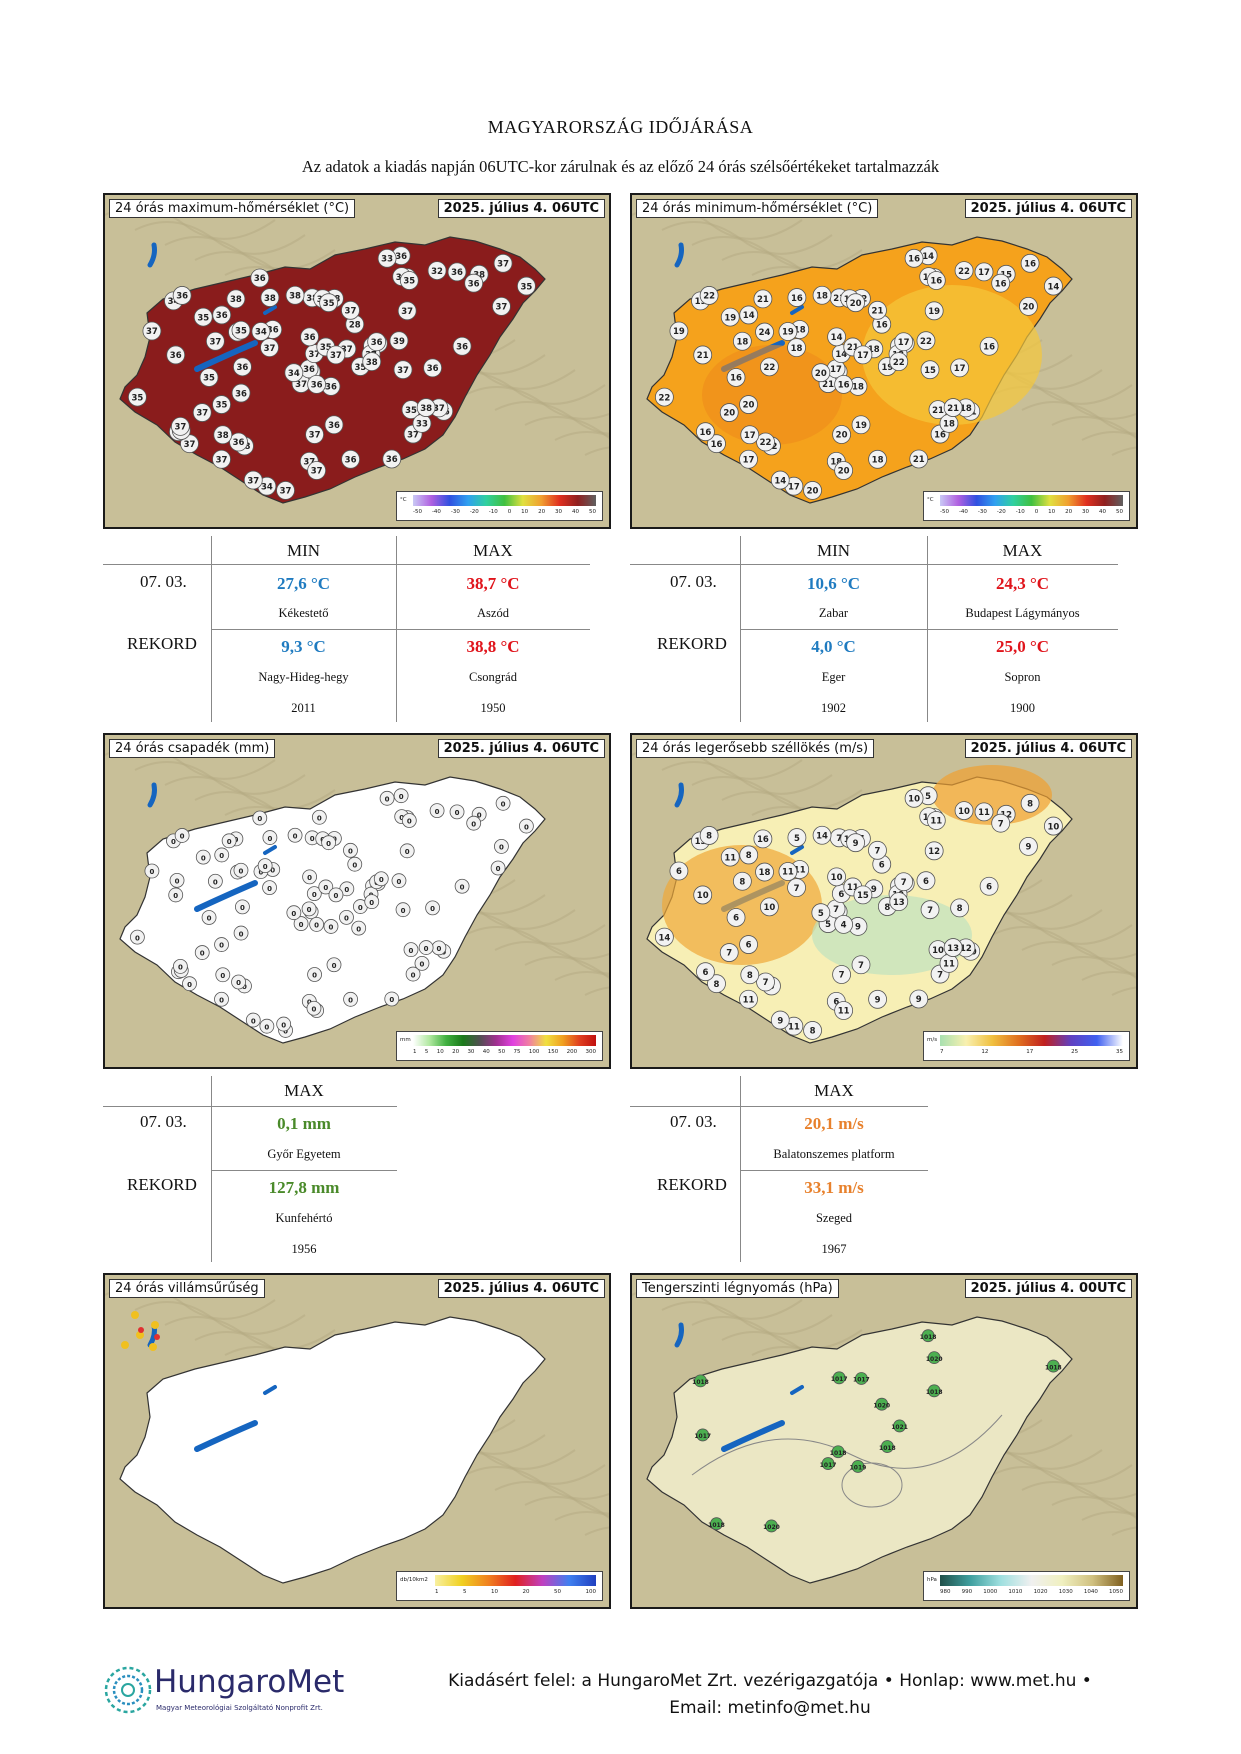  Describe the element at coordinates (426, 1052) in the screenshot. I see `legend-tick: 5` at that location.